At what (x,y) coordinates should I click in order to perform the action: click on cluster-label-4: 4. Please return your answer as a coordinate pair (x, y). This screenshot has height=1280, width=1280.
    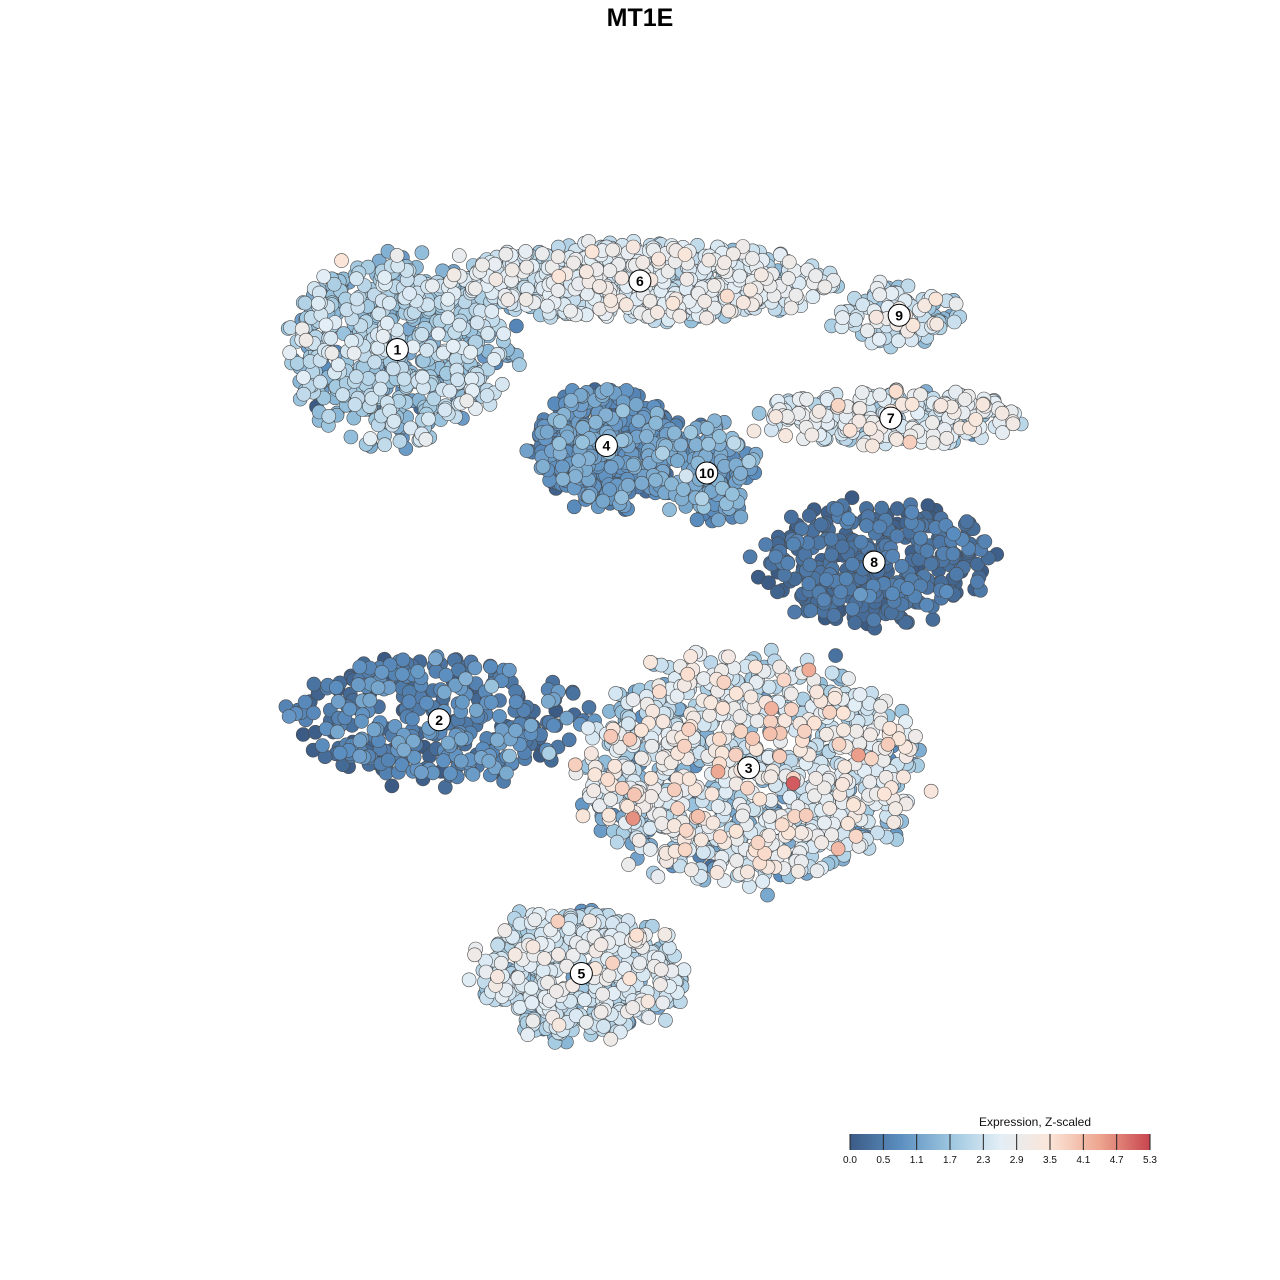
    Looking at the image, I should click on (607, 446).